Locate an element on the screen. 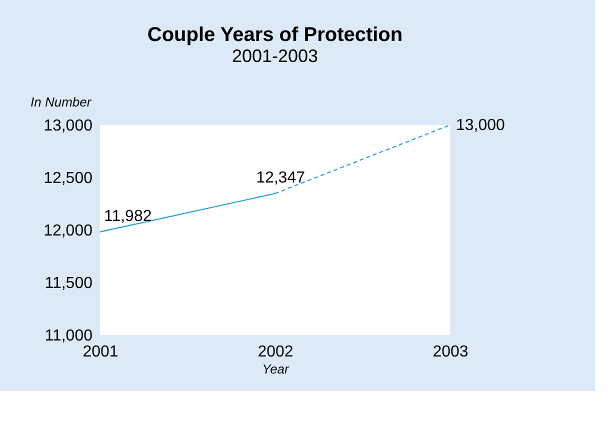 Image resolution: width=613 pixels, height=443 pixels. y-tick-label: 12,000 is located at coordinates (68, 231).